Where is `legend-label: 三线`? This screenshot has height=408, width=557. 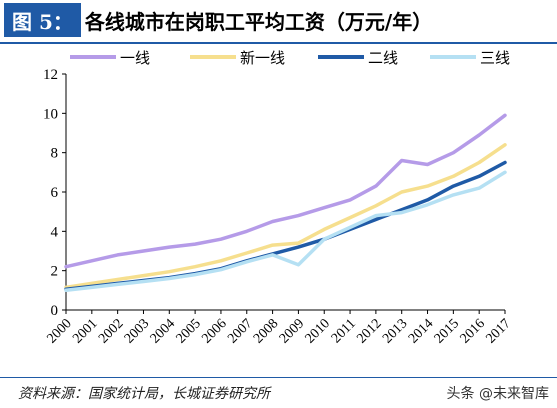 legend-label: 三线 is located at coordinates (495, 58).